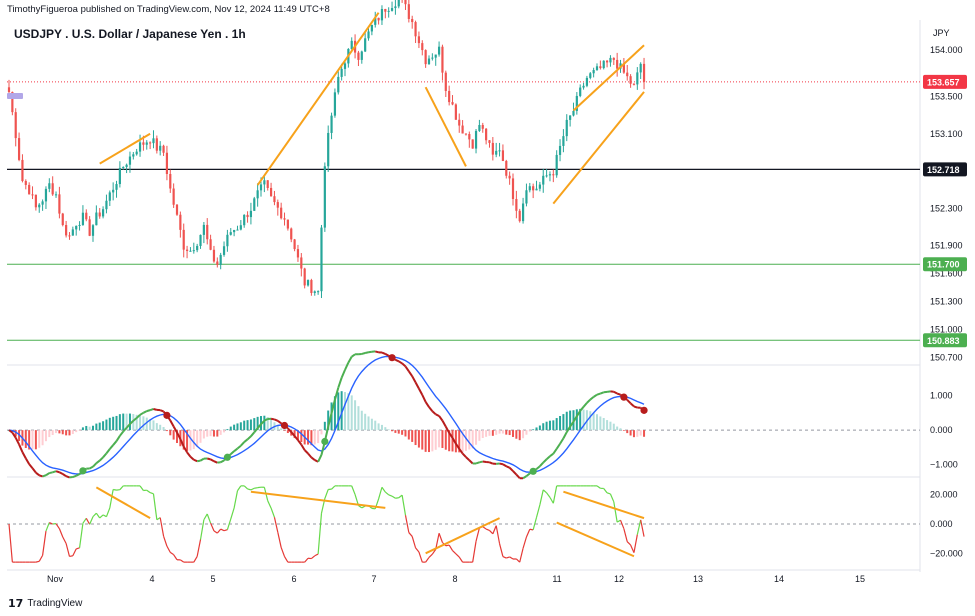  Describe the element at coordinates (45, 603) in the screenshot. I see `tradingview-logo: 17 TradingView` at that location.